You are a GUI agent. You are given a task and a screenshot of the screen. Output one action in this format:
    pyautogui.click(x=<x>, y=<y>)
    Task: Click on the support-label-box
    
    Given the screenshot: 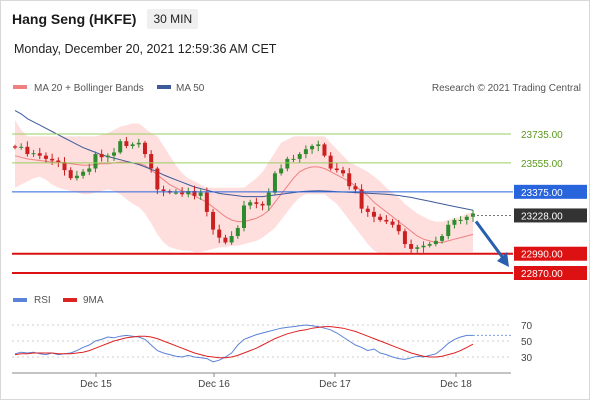 What is the action you would take?
    pyautogui.click(x=550, y=253)
    